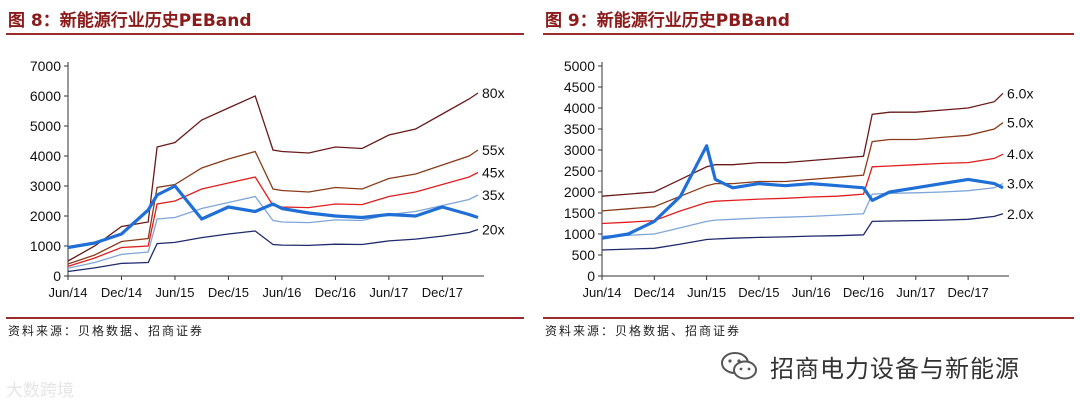 The height and width of the screenshot is (412, 1080). I want to click on band-label: 35x, so click(493, 195).